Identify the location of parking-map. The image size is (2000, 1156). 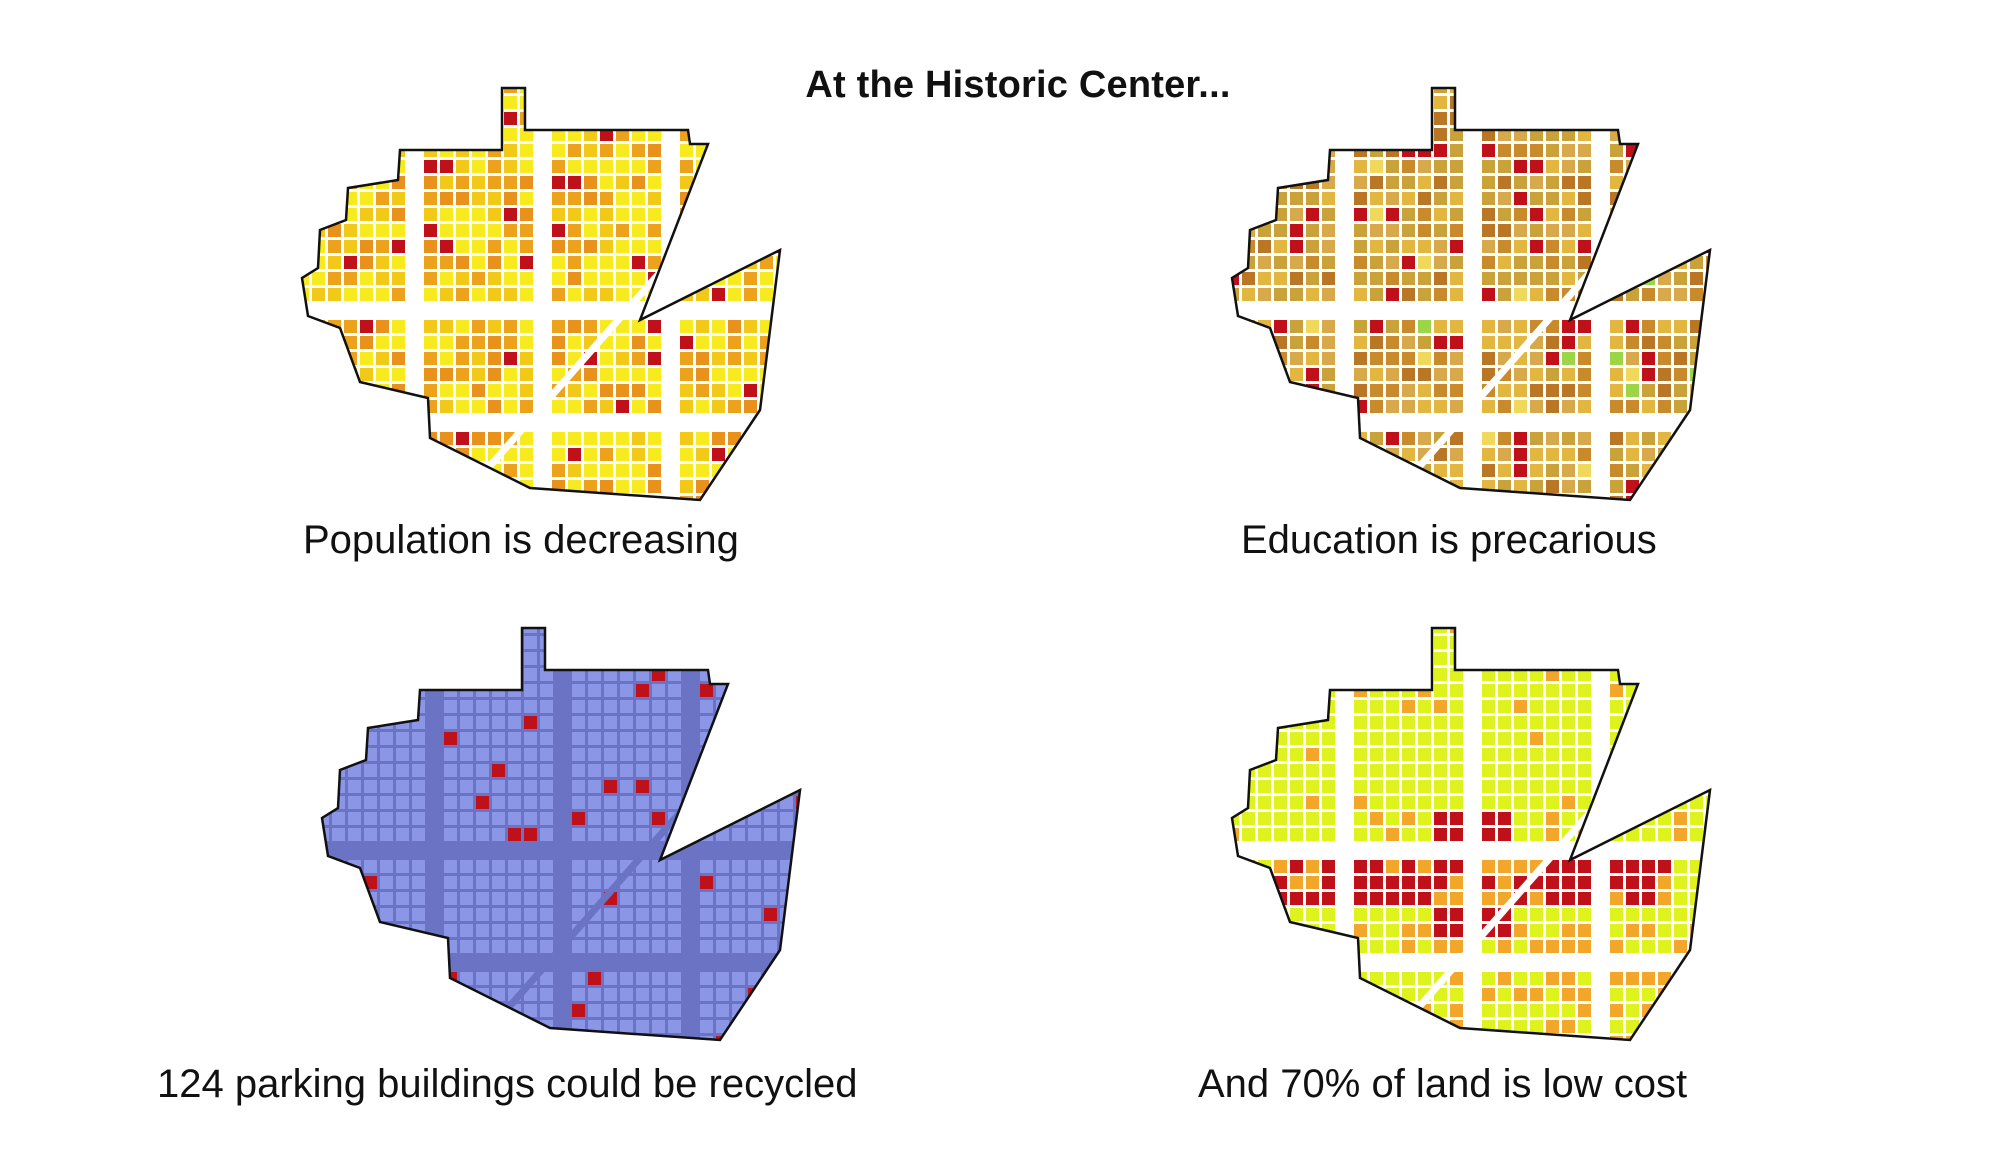
(560, 840).